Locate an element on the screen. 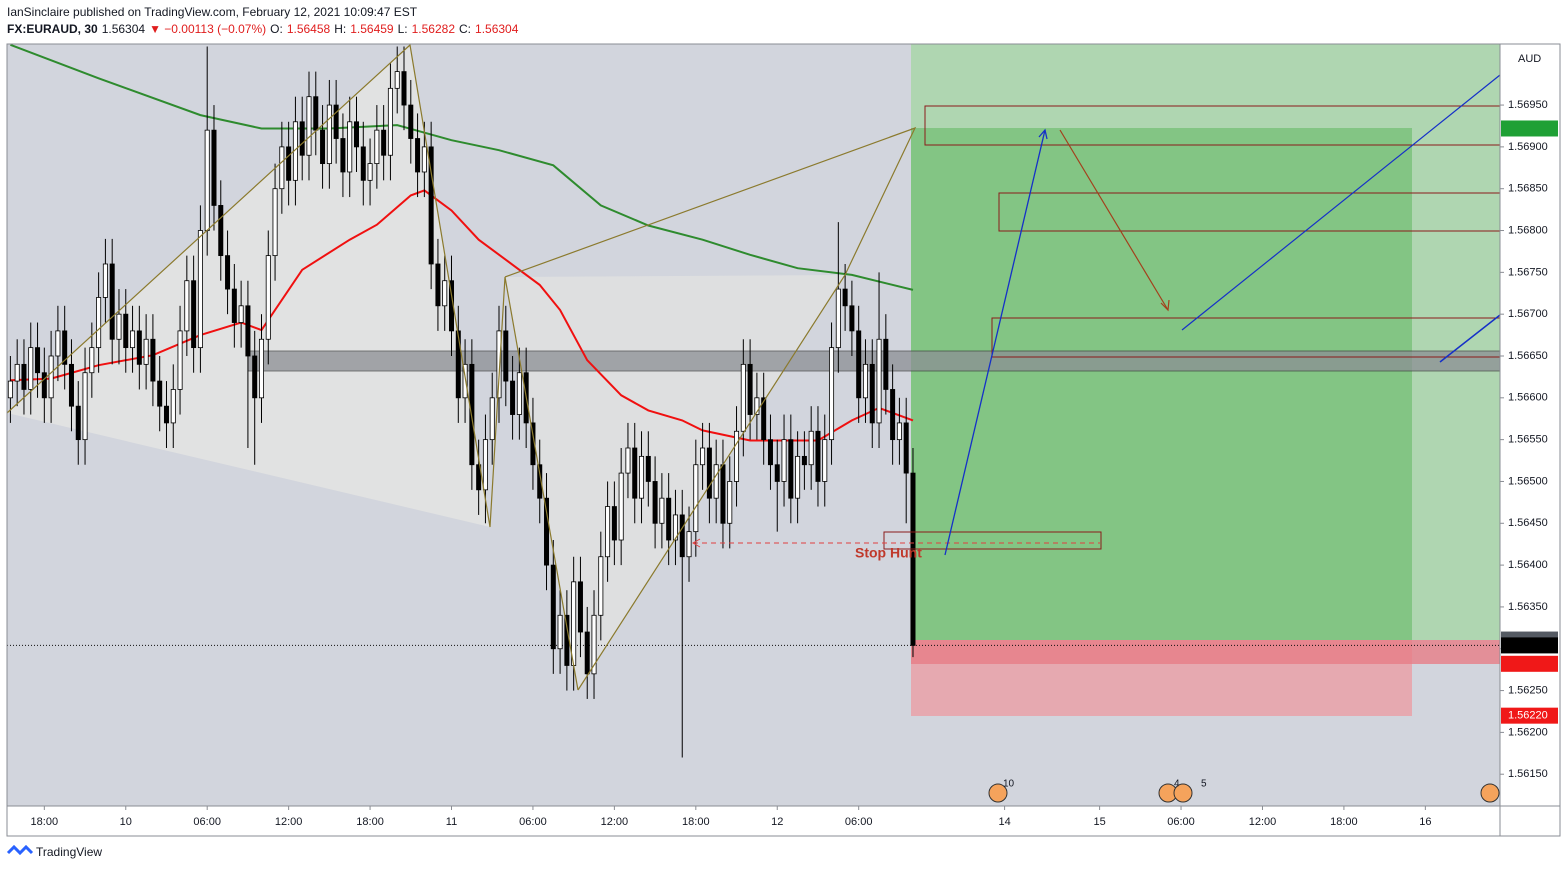 Image resolution: width=1567 pixels, height=872 pixels. ohlc-value: 1.56282 is located at coordinates (433, 29).